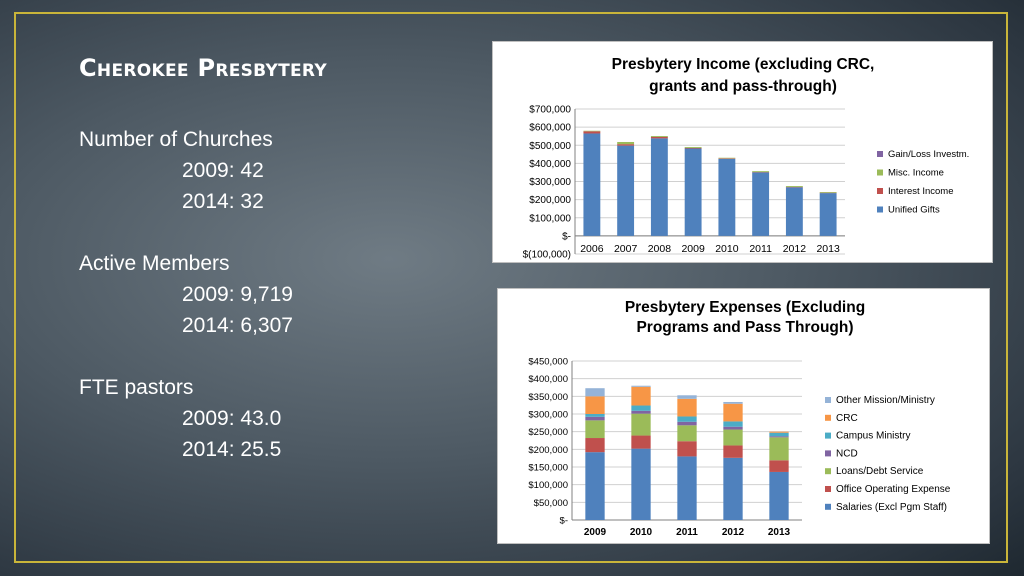 The width and height of the screenshot is (1024, 576). What do you see at coordinates (626, 249) in the screenshot?
I see `x-tick-label: 2007` at bounding box center [626, 249].